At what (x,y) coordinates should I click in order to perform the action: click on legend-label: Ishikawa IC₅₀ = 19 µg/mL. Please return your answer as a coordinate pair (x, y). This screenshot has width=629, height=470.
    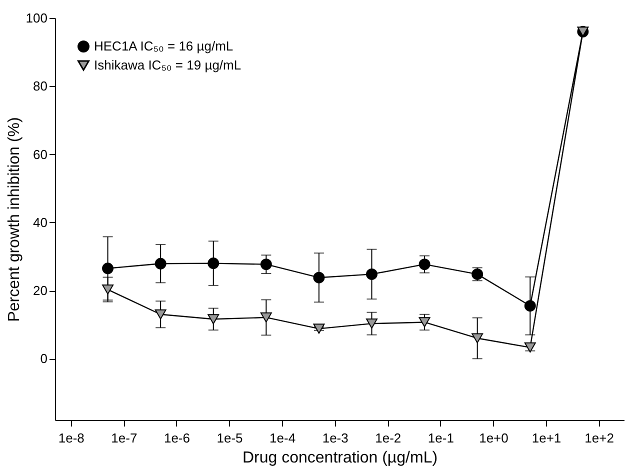
    Looking at the image, I should click on (168, 65).